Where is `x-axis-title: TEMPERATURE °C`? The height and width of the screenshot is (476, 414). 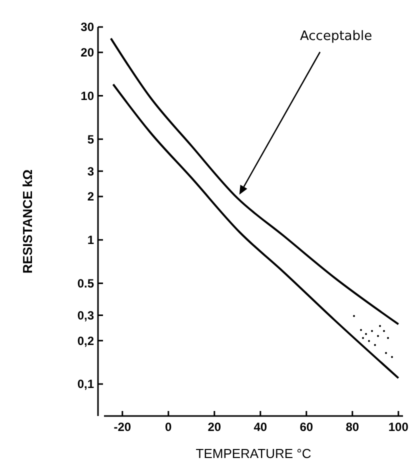 x-axis-title: TEMPERATURE °C is located at coordinates (254, 453).